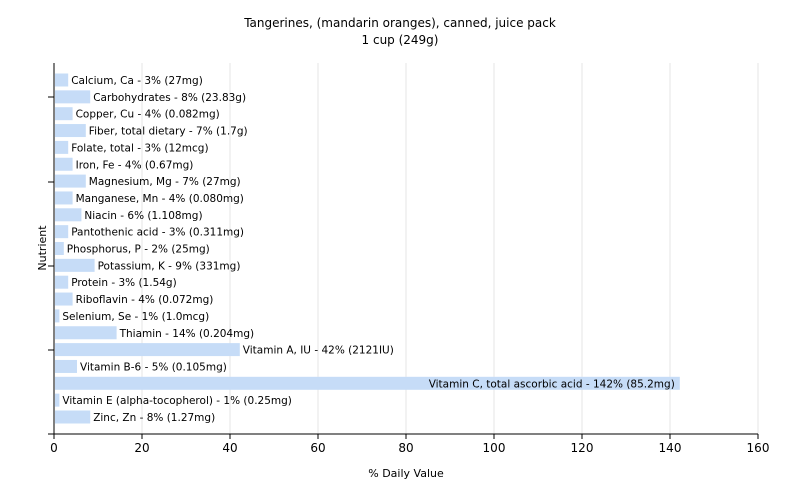 The height and width of the screenshot is (500, 800). I want to click on bar-label: Selenium, Se - 1% (1.0mcg), so click(135, 317).